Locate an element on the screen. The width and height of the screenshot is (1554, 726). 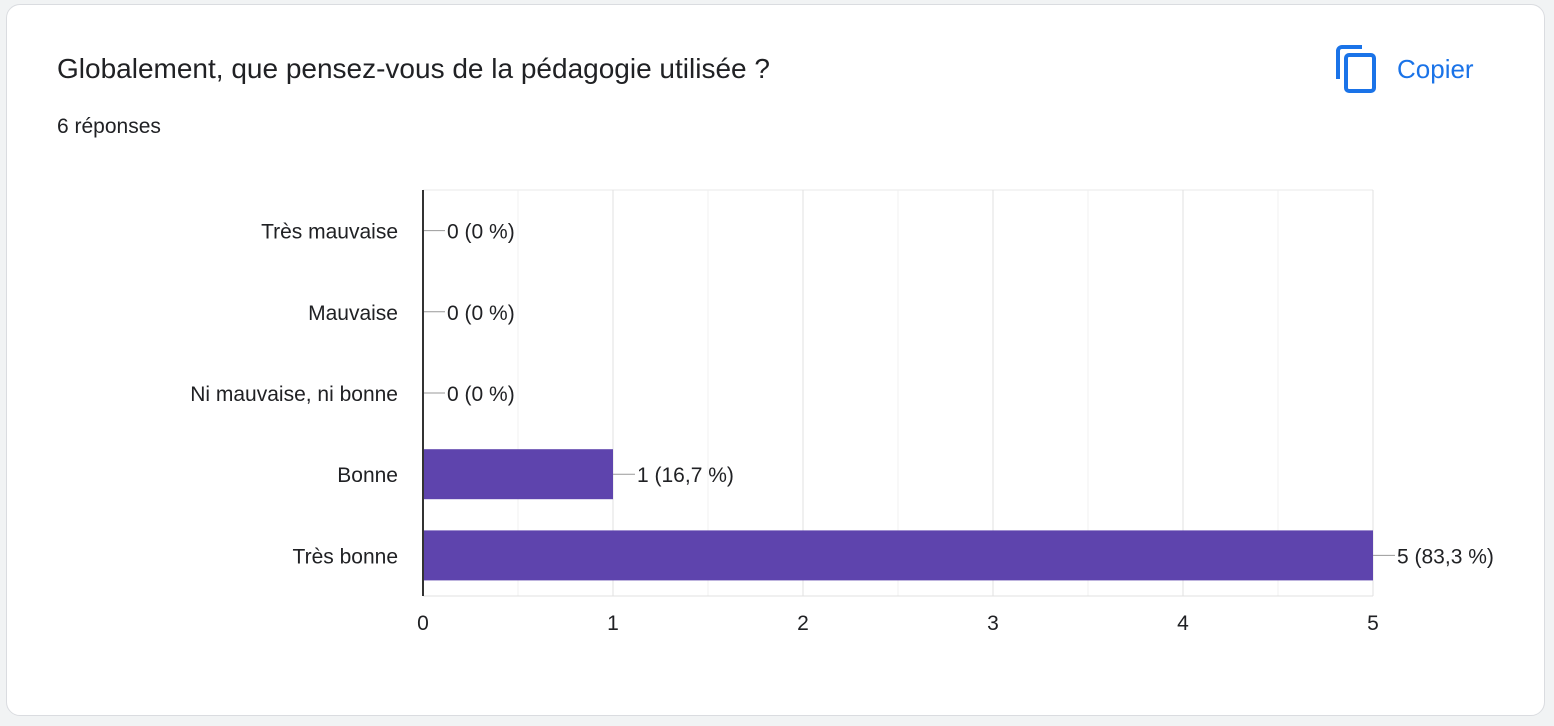
response-count: 6 réponses is located at coordinates (109, 126).